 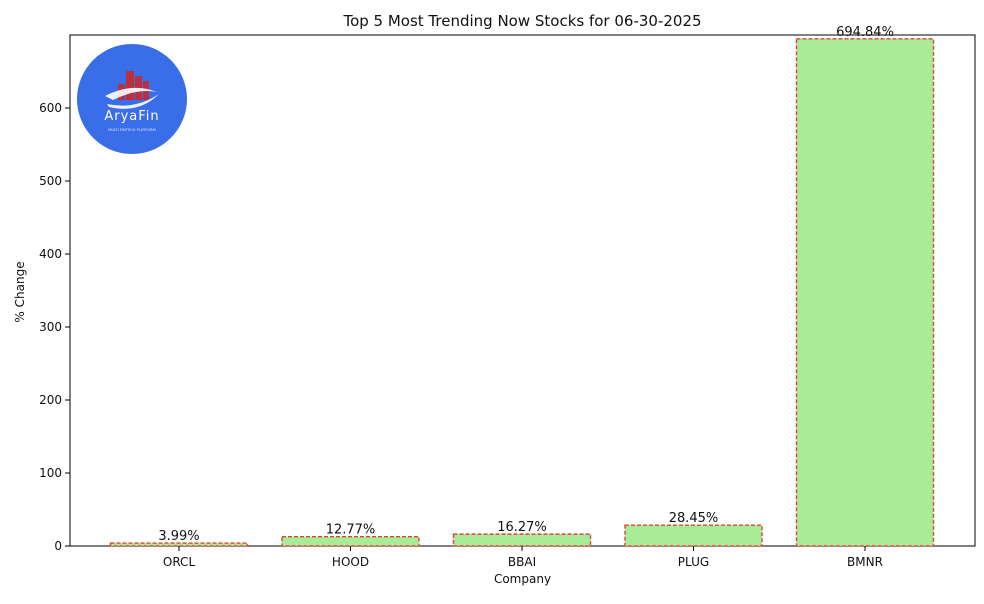 I want to click on x-tick-label: BMNR, so click(x=865, y=562).